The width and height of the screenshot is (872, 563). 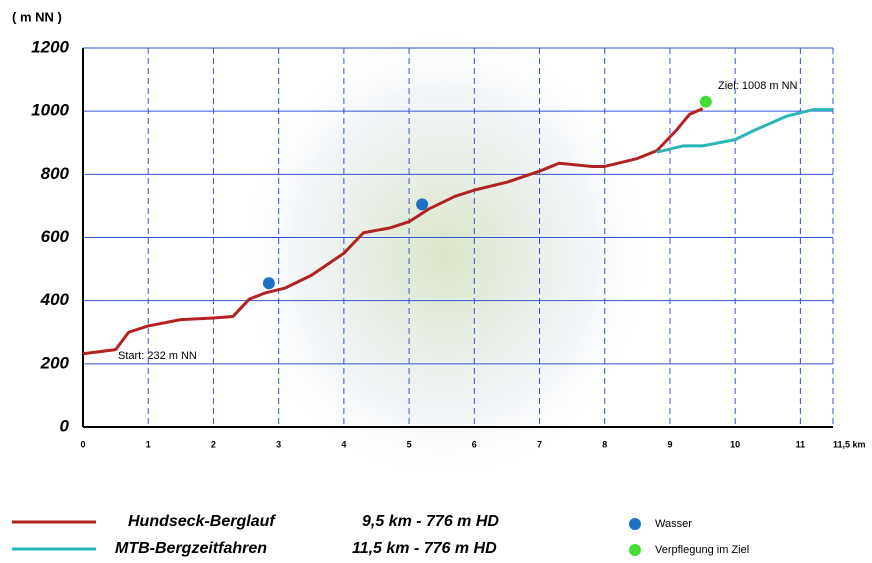 What do you see at coordinates (82, 444) in the screenshot?
I see `x-tick-label: 0` at bounding box center [82, 444].